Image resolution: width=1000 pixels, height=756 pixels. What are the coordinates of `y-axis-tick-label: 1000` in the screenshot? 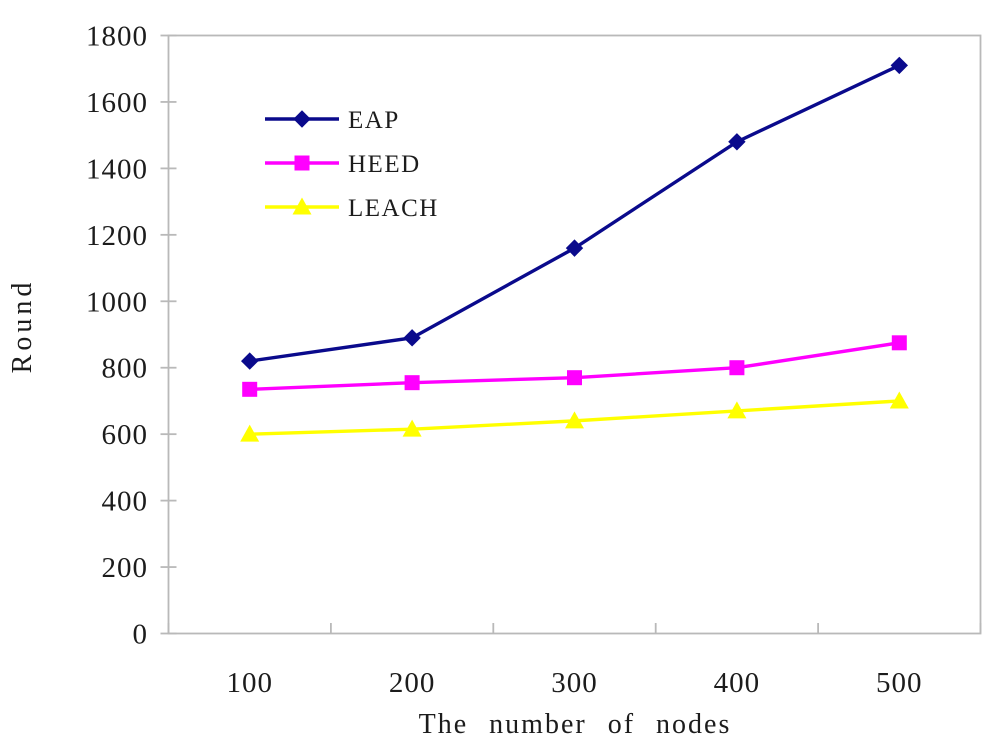 It's located at (117, 302).